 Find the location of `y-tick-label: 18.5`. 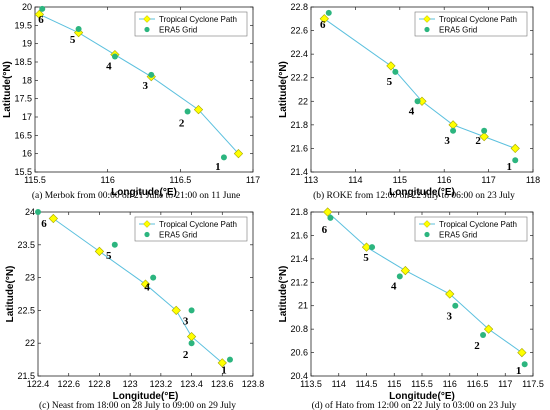

y-tick-label: 18.5 is located at coordinates (23, 62).